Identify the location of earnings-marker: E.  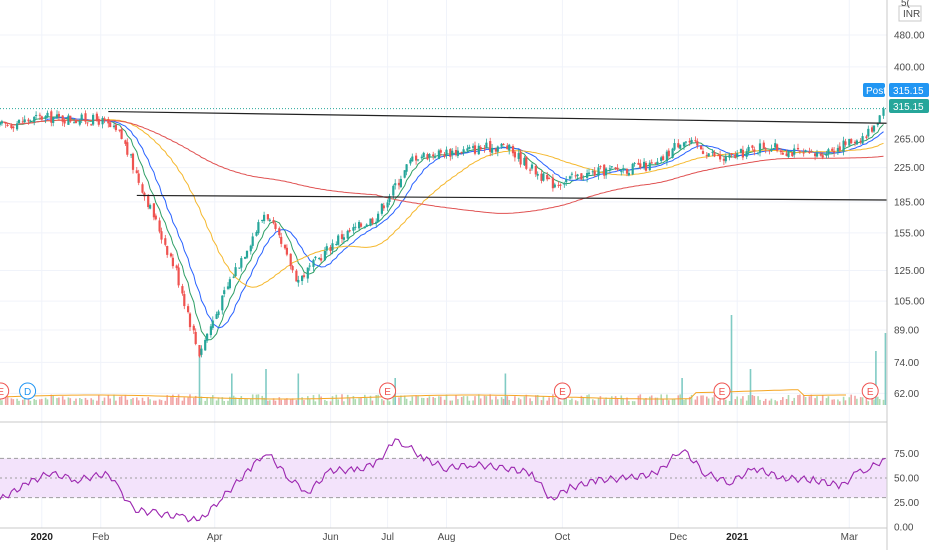
(5, 391).